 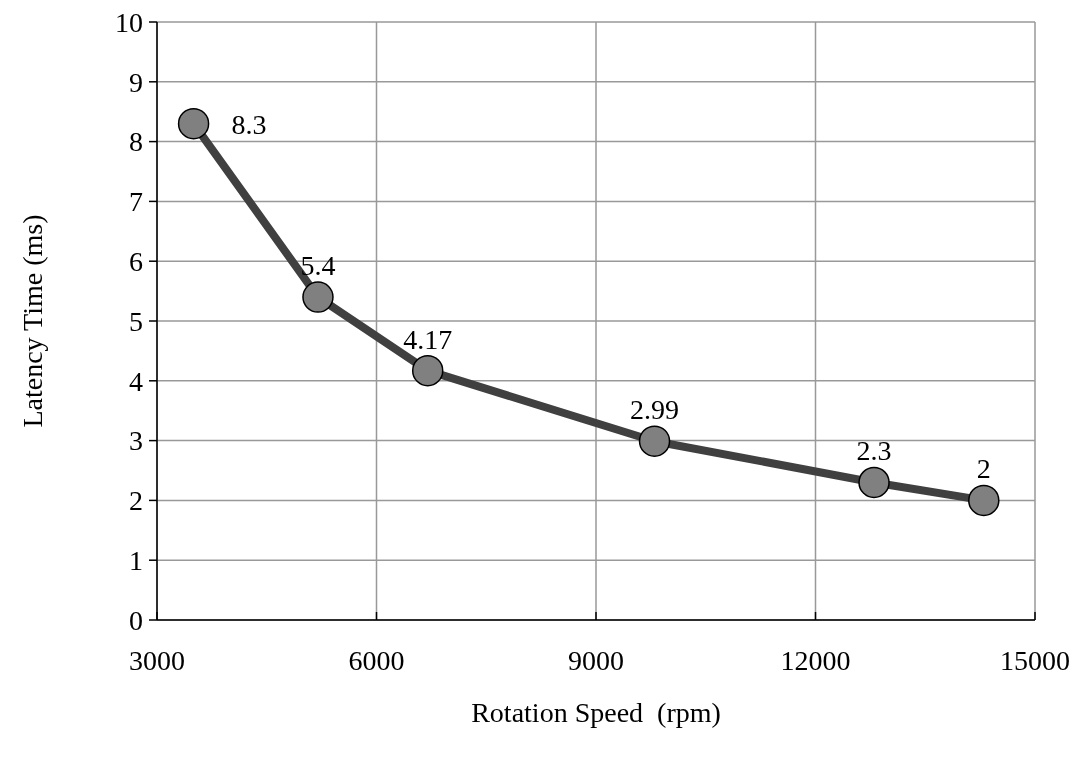 What do you see at coordinates (136, 381) in the screenshot?
I see `y-tick-label: 4` at bounding box center [136, 381].